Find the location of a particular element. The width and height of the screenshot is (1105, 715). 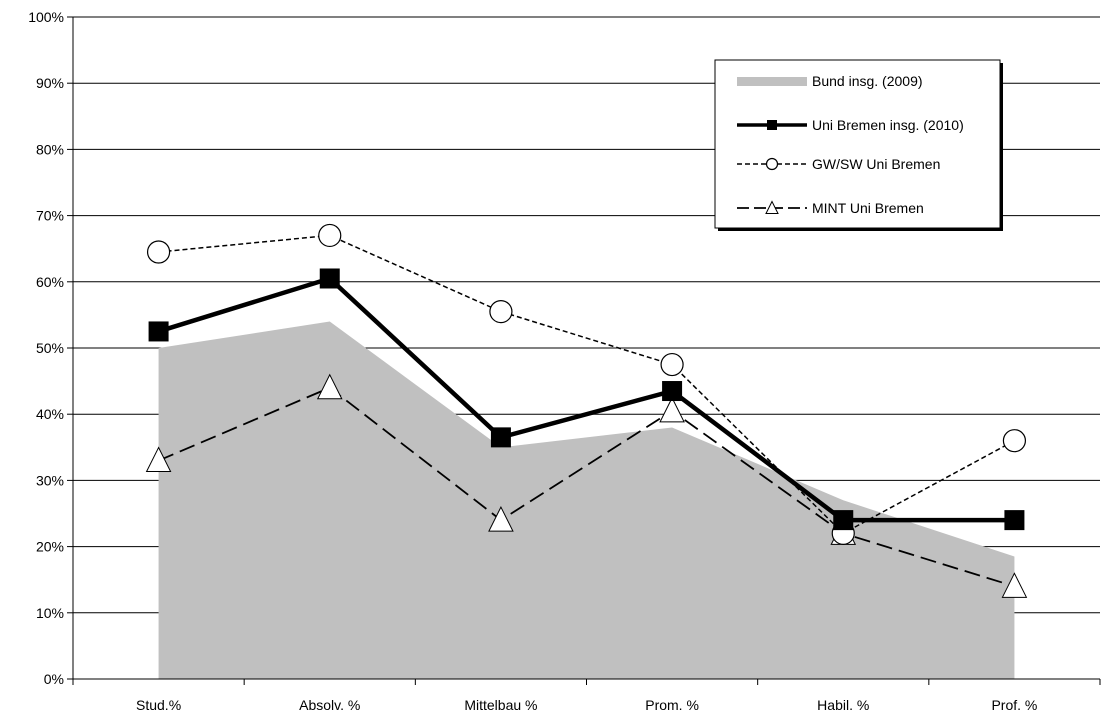

y-tick-label: 40% is located at coordinates (50, 414).